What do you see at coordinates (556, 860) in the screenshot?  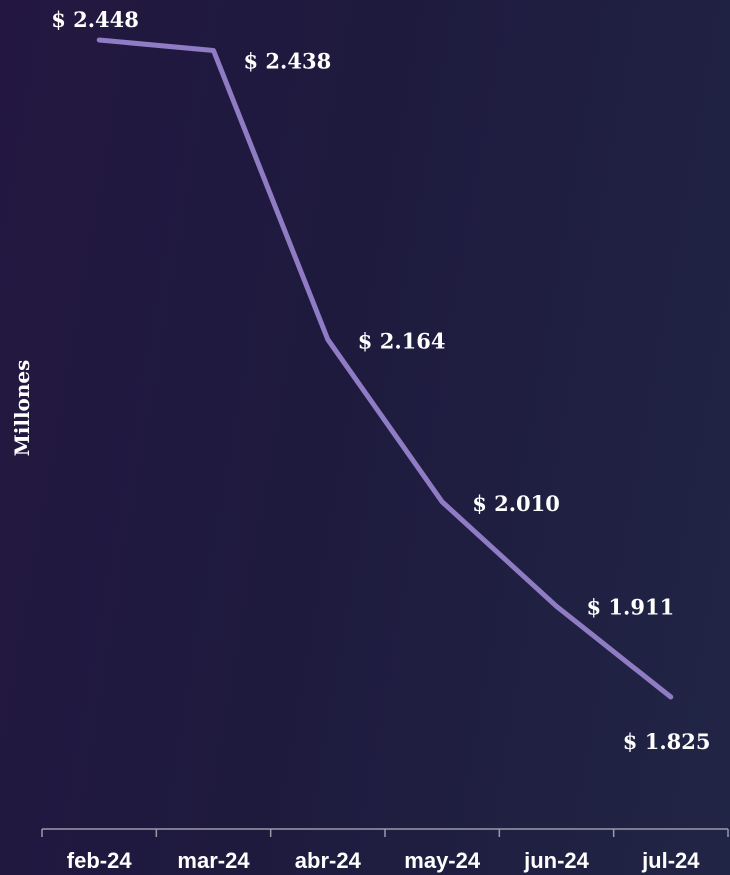 I see `x-tick-label: jun-24` at bounding box center [556, 860].